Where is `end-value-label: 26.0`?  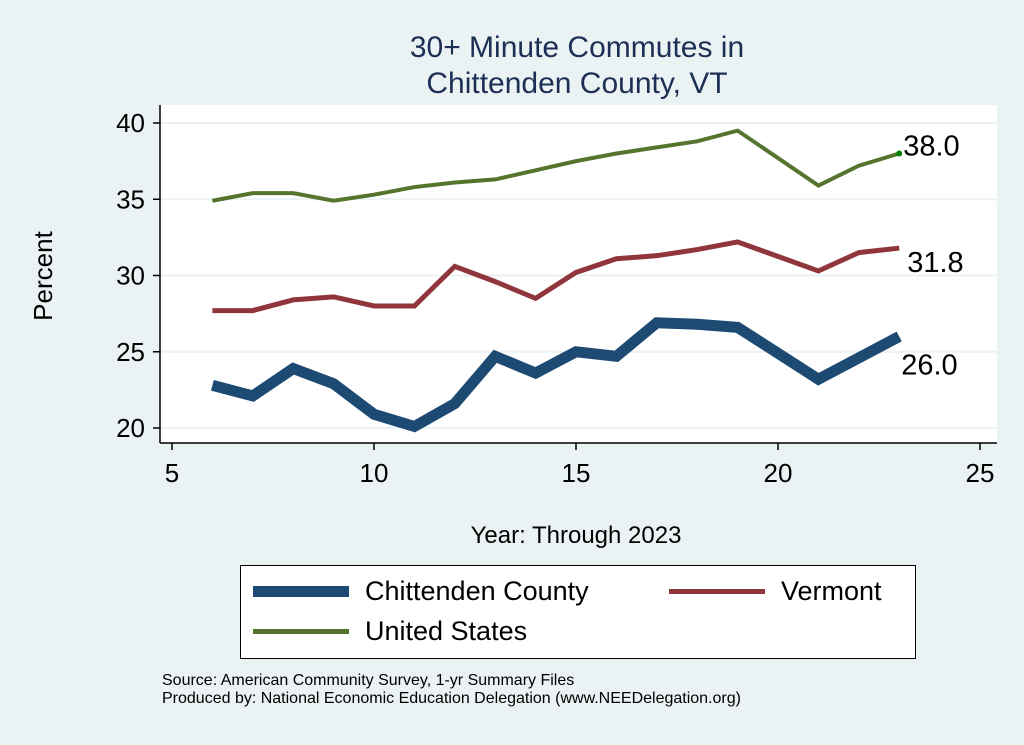 end-value-label: 26.0 is located at coordinates (929, 366).